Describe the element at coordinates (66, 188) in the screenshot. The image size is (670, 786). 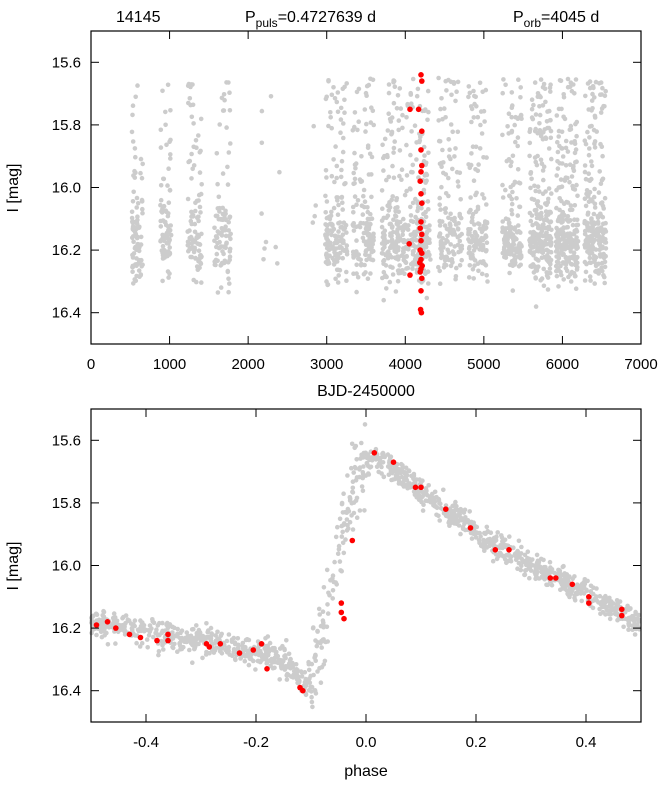
I see `top-y-tick-label: 16.0` at that location.